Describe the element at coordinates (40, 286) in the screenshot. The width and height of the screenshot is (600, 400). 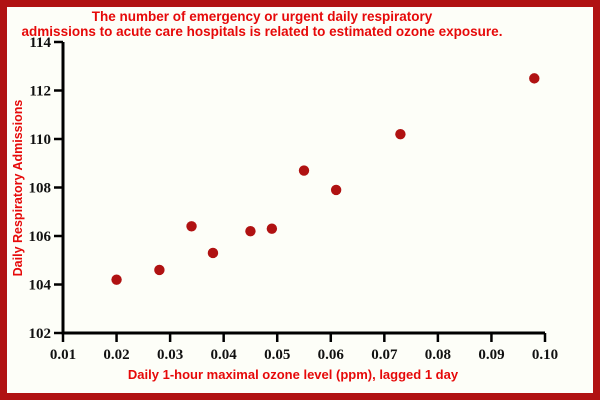
I see `y-tick-label: 104` at that location.